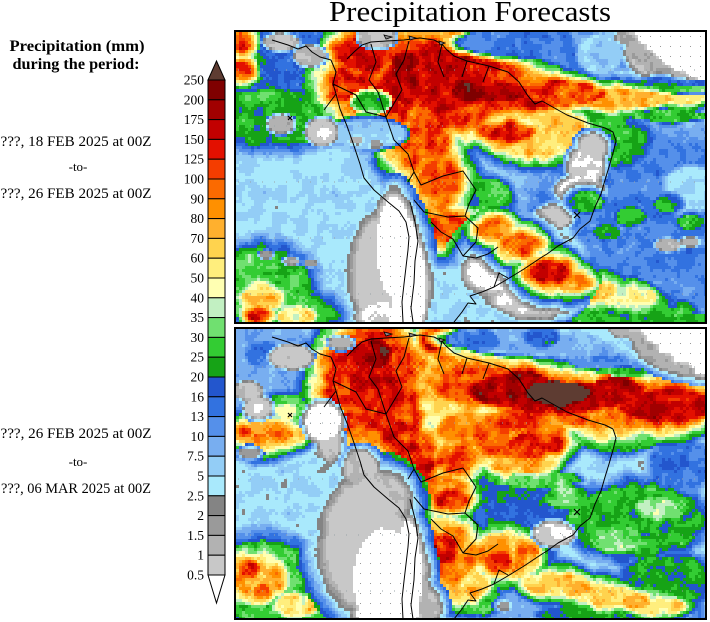  Describe the element at coordinates (198, 218) in the screenshot. I see `svg-text: 80` at that location.